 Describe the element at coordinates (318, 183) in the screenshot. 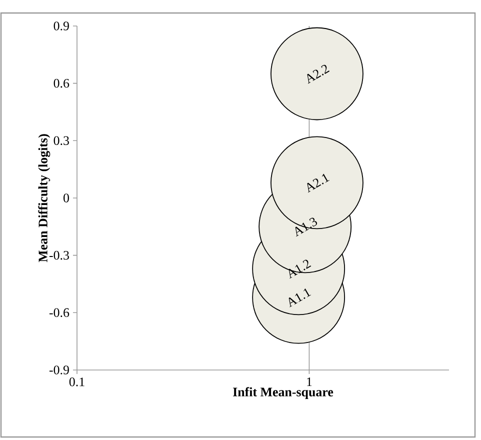

I see `annotation: A2.1` at that location.